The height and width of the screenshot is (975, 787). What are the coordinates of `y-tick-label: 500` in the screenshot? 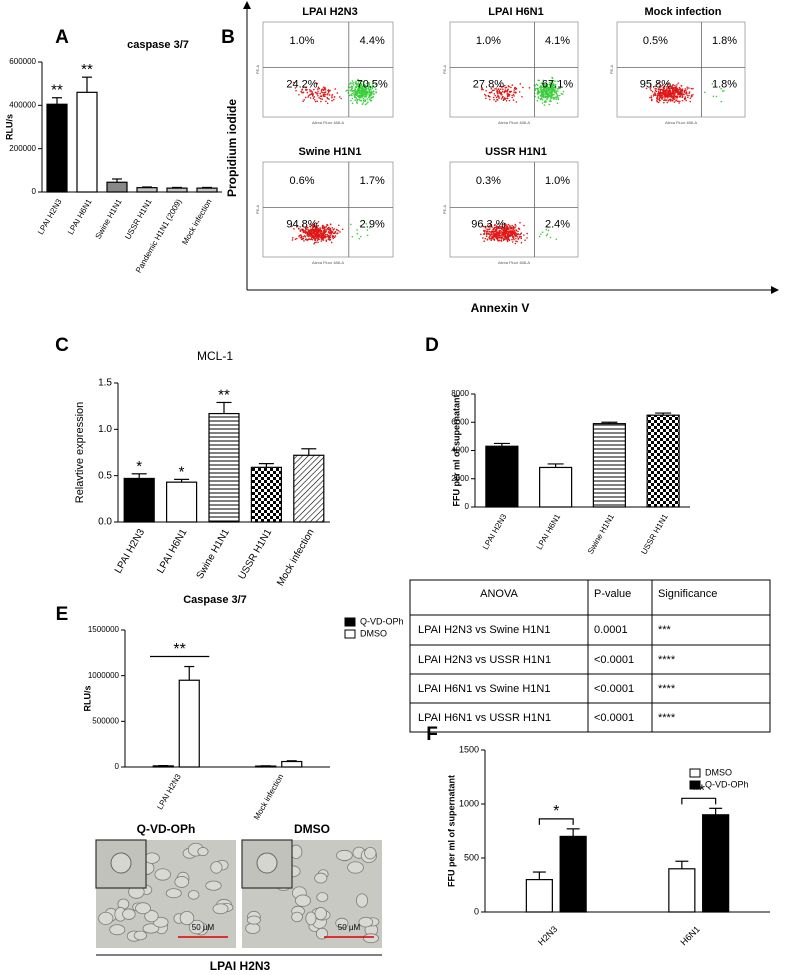 It's located at (471, 857).